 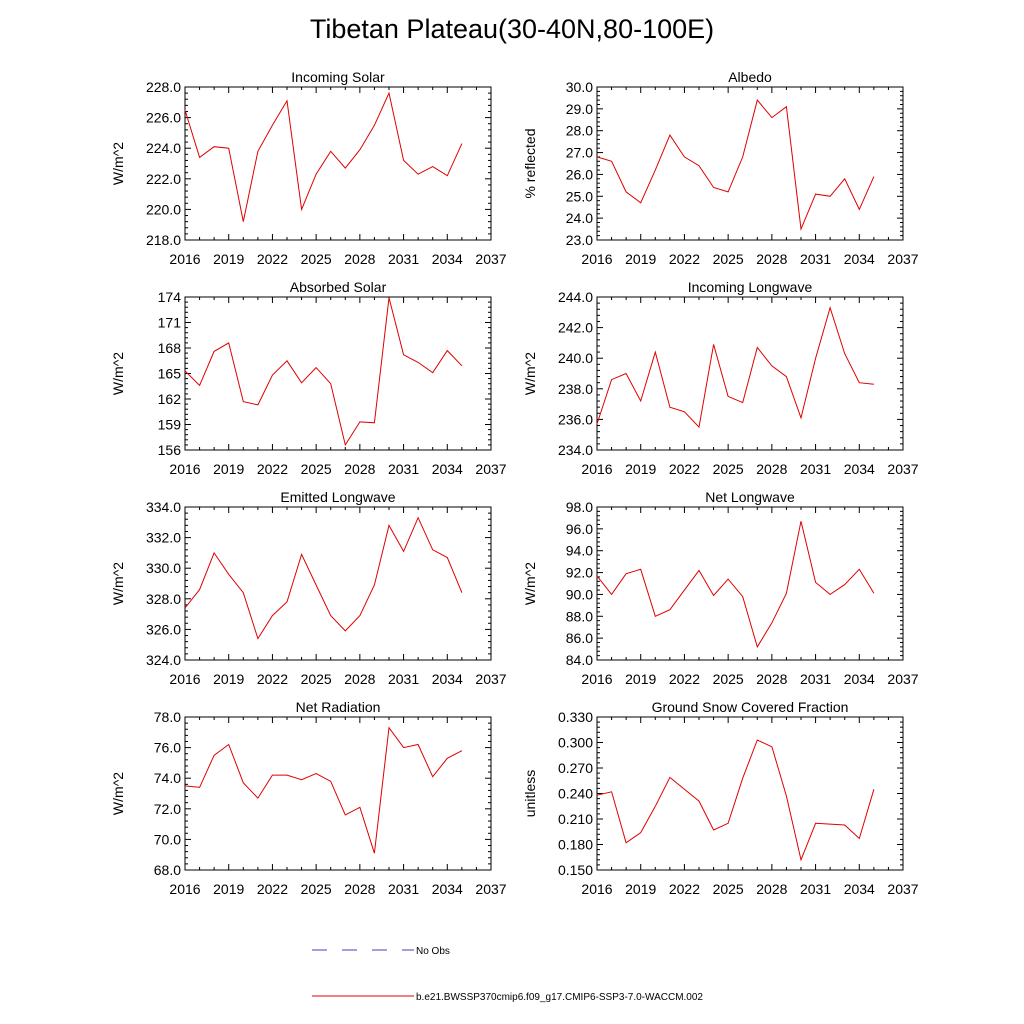 I want to click on y-tick-label: 96.0, so click(x=579, y=529).